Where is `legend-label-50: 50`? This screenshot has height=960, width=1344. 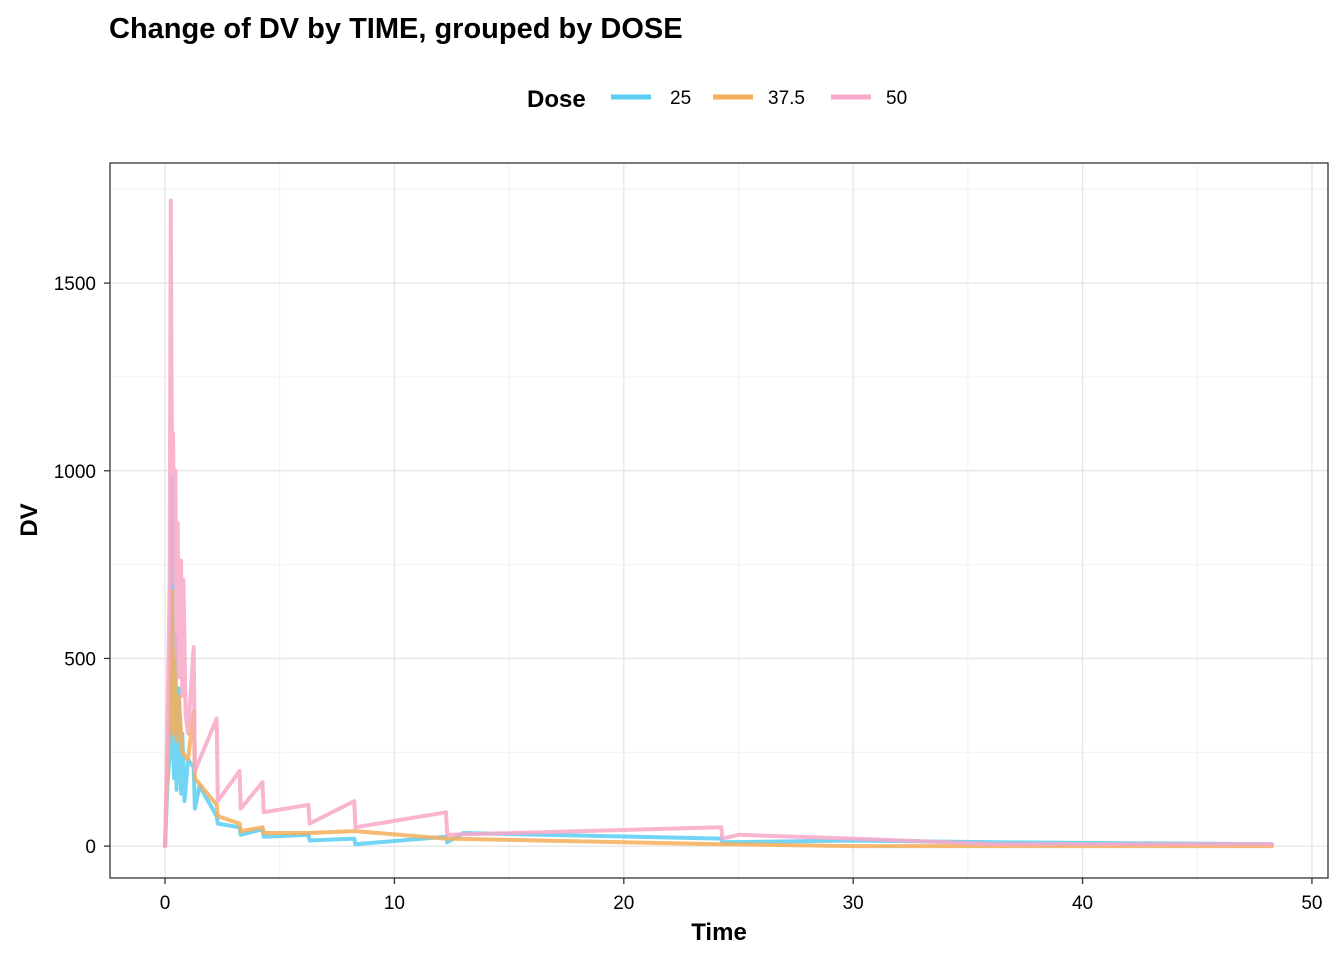
legend-label-50: 50 is located at coordinates (896, 98).